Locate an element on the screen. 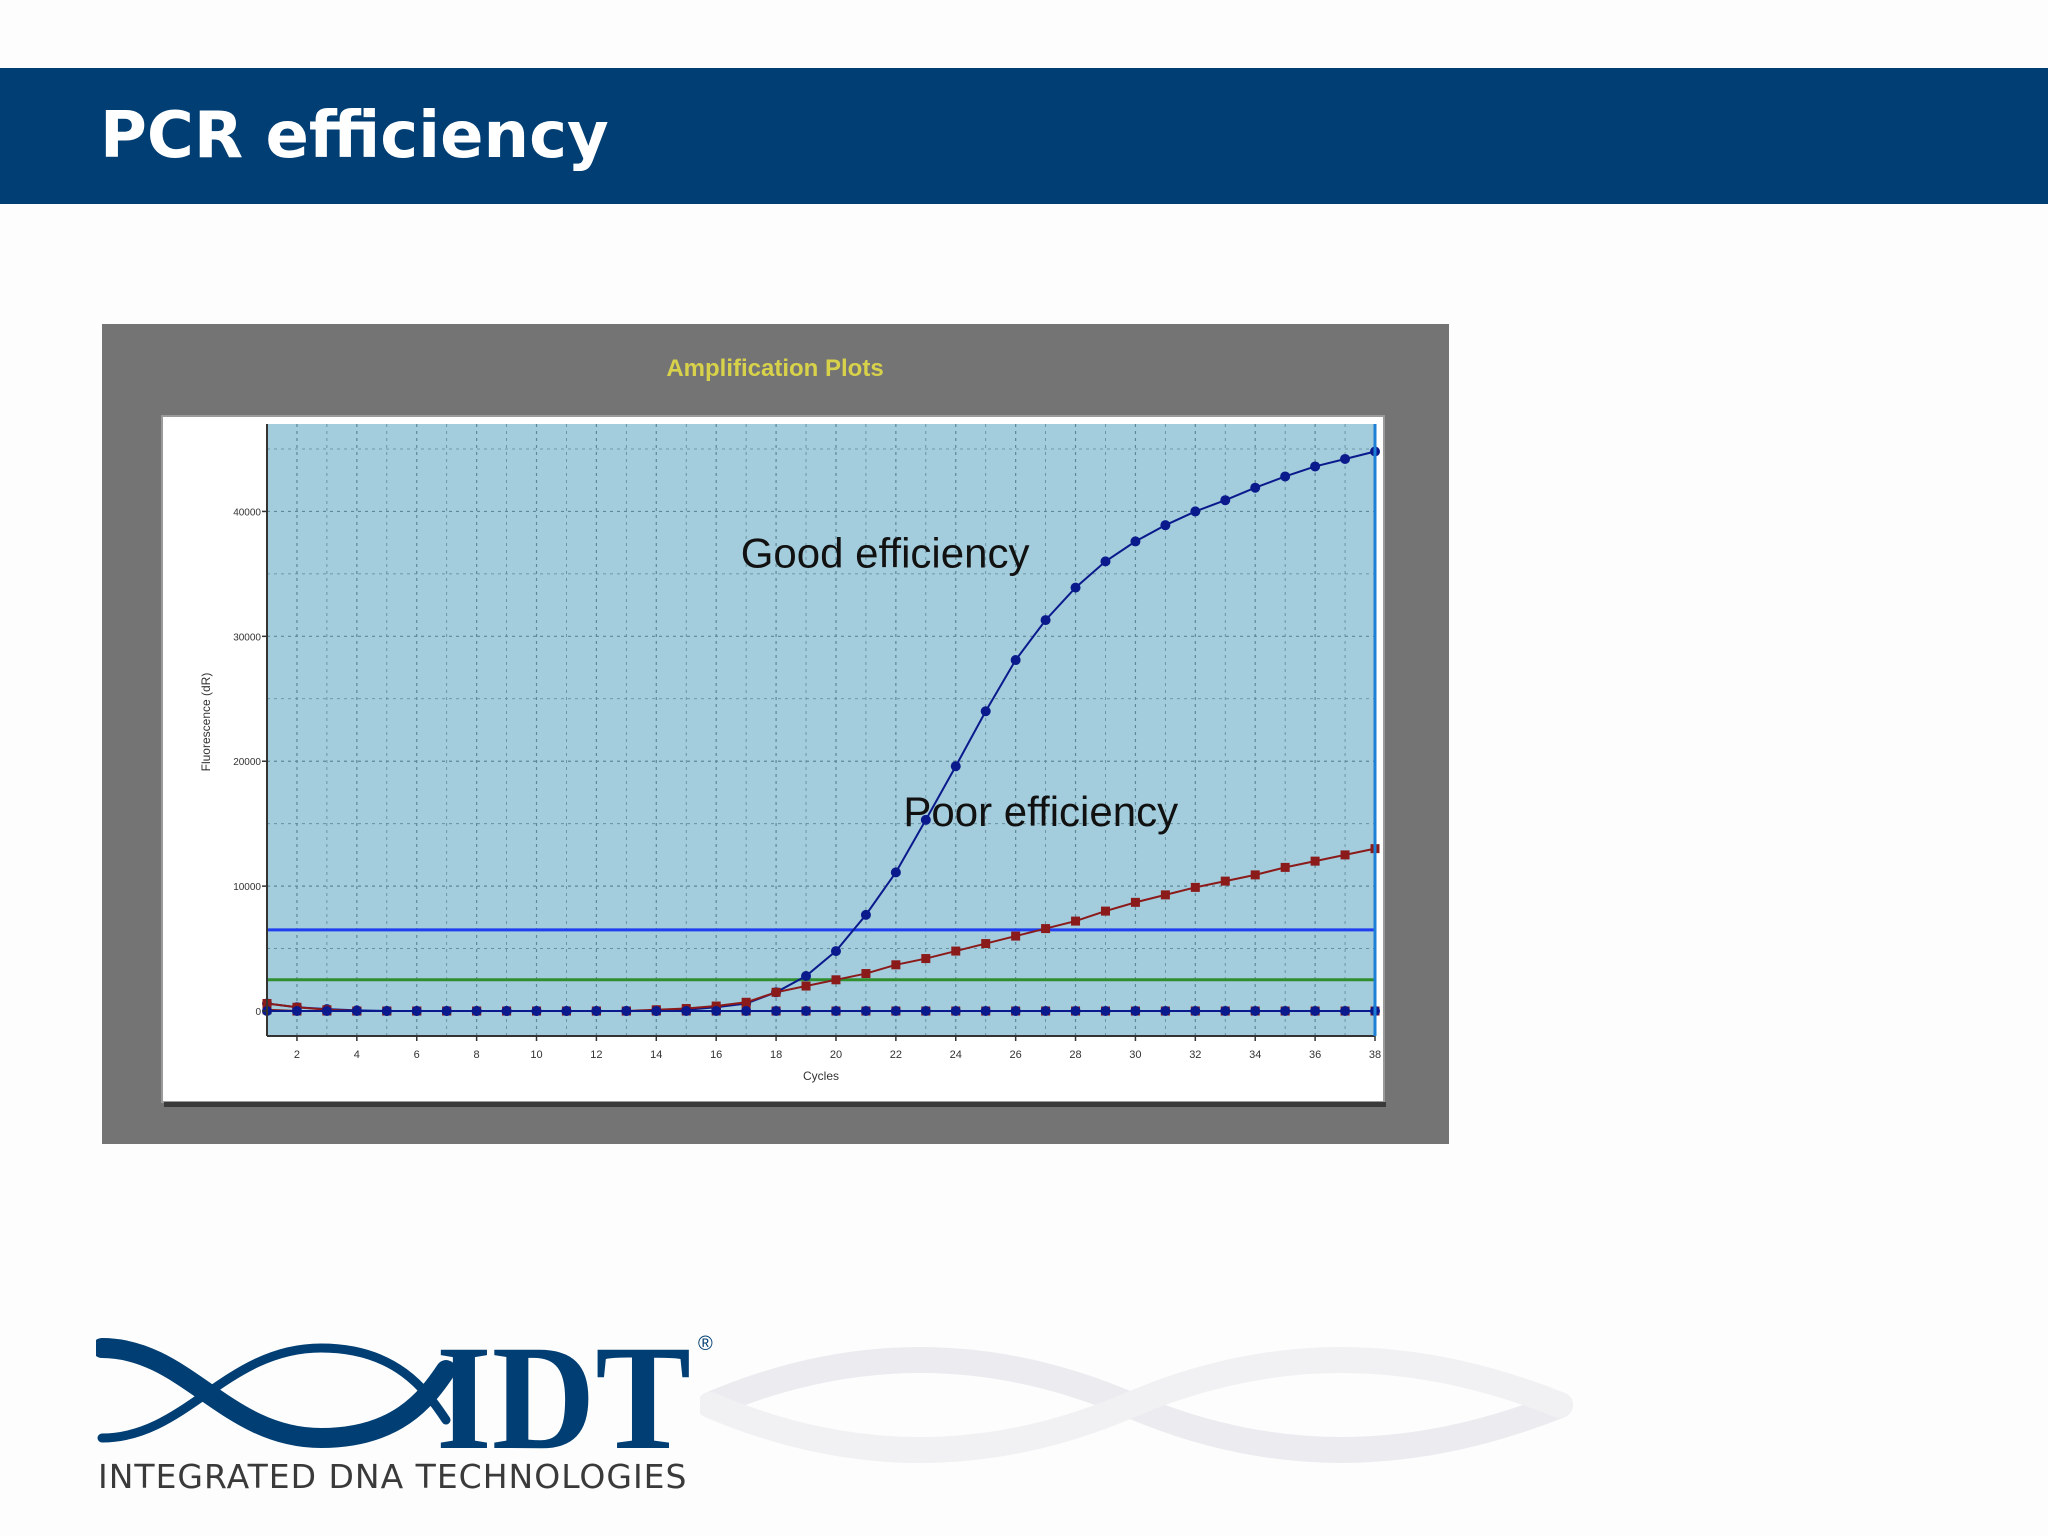  x-tick-label: 38 is located at coordinates (1375, 1055).